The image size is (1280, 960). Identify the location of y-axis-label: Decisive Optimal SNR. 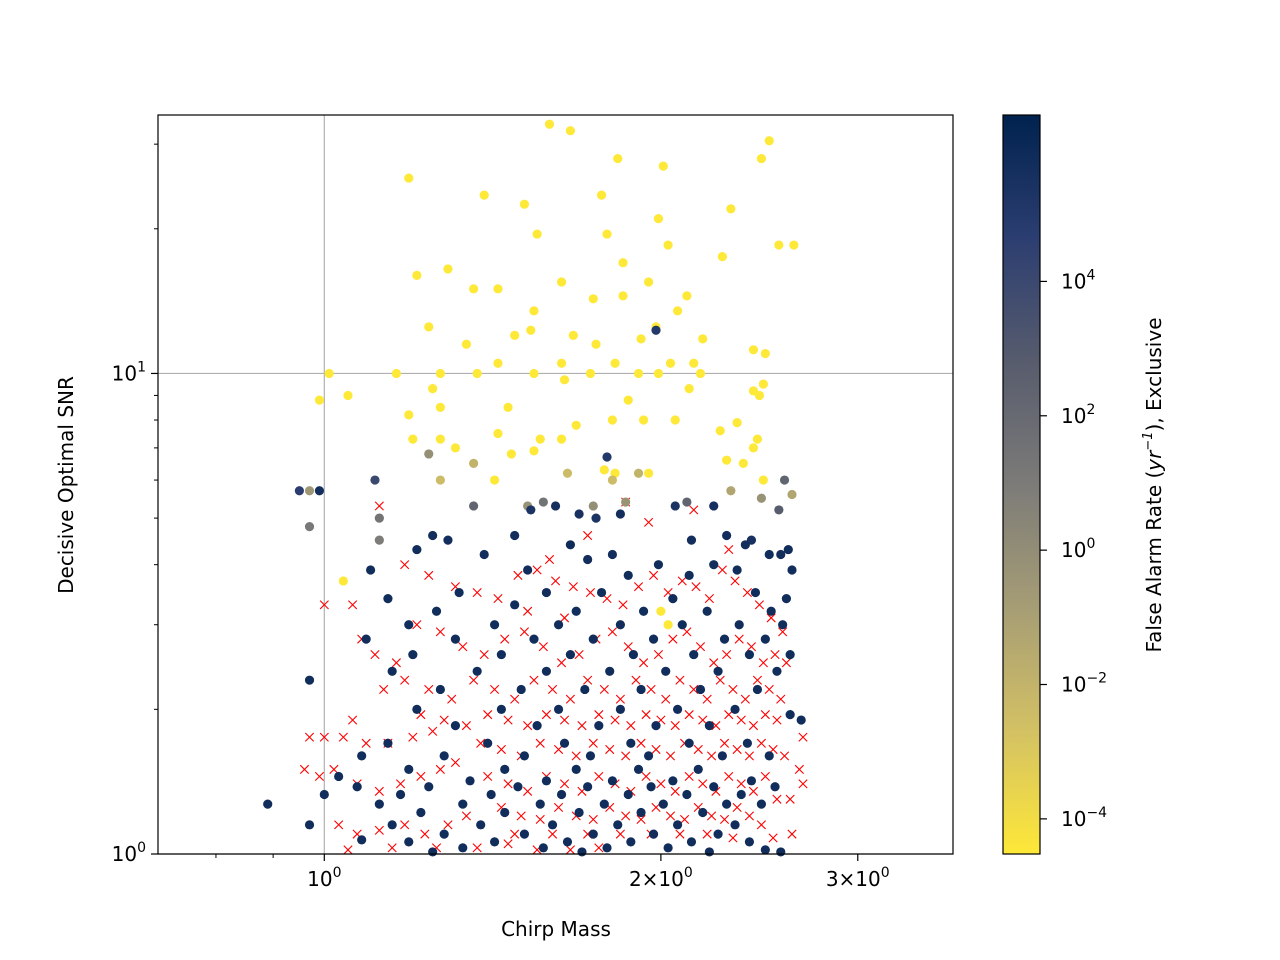
(66, 485).